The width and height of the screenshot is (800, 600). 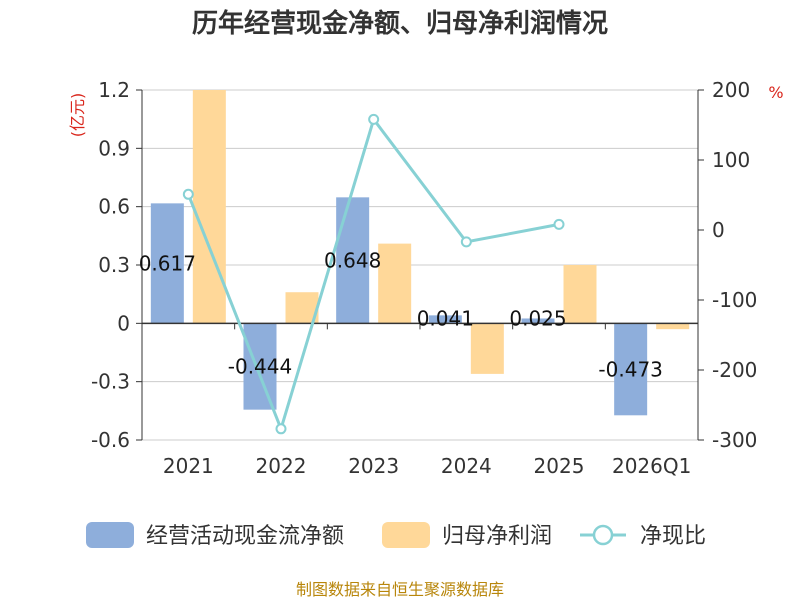 What do you see at coordinates (497, 536) in the screenshot?
I see `legend-label-profit: 归母净利润` at bounding box center [497, 536].